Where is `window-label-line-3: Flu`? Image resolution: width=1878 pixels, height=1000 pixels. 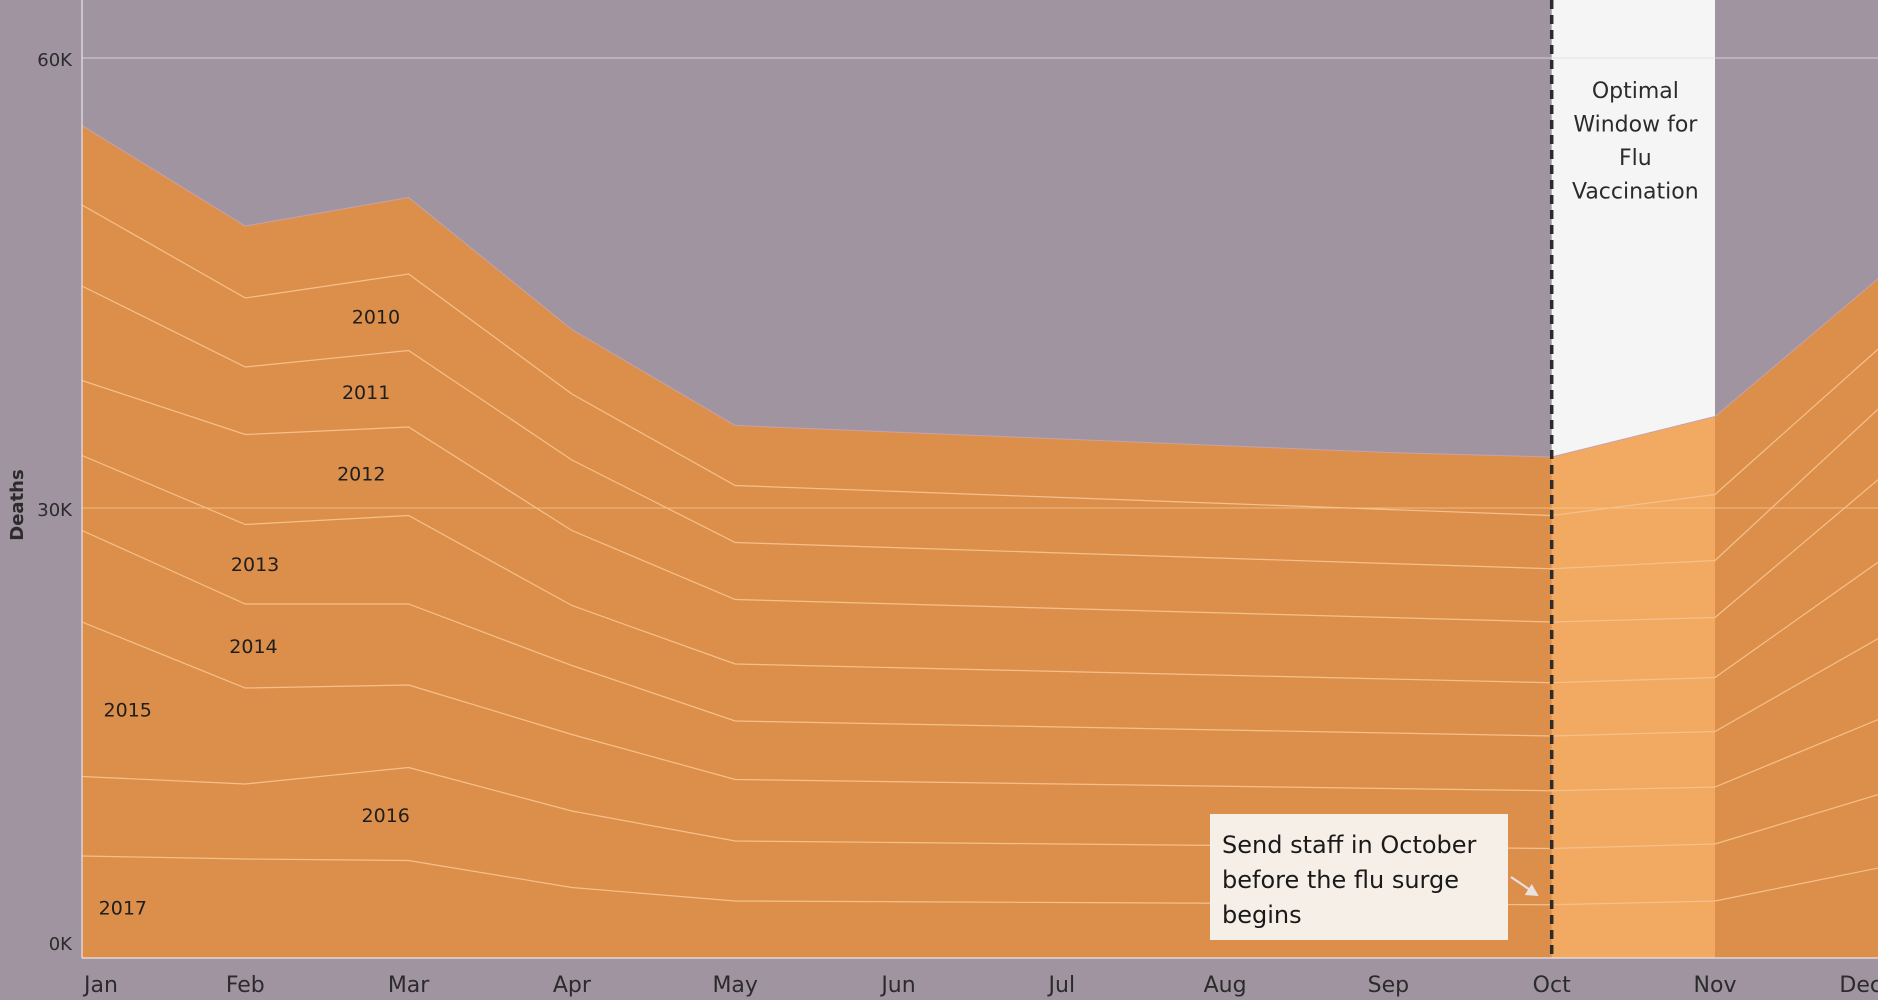
window-label-line-3: Flu is located at coordinates (1635, 158).